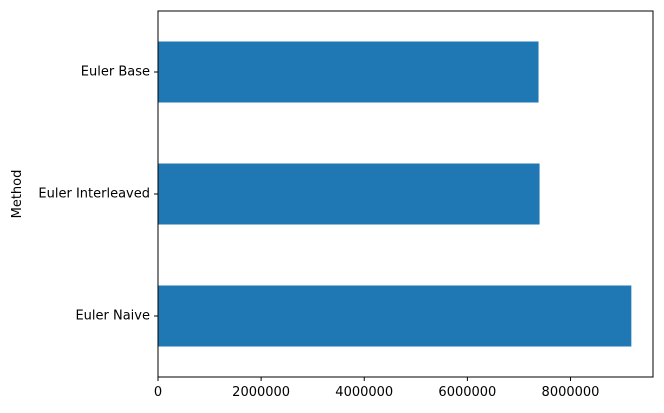  Describe the element at coordinates (395, 316) in the screenshot. I see `bar-euler-naive` at that location.